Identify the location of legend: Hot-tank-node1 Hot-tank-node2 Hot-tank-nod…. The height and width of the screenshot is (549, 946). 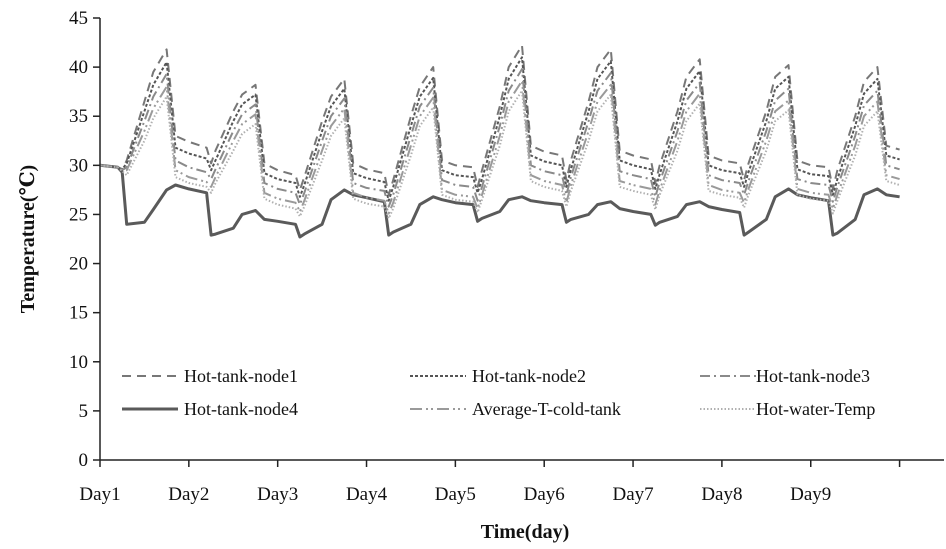
(498, 392).